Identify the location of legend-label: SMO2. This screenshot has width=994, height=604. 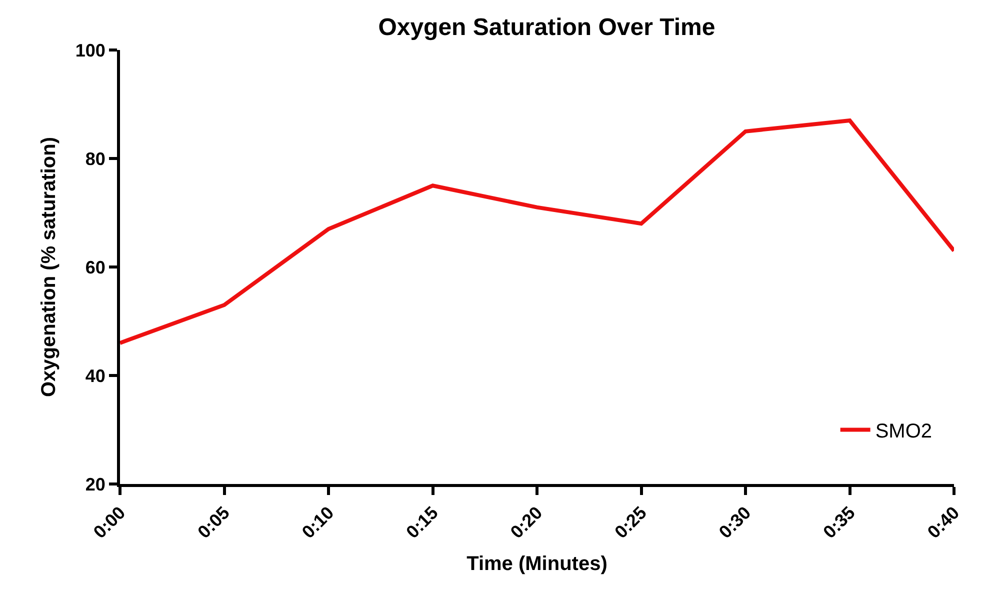
(903, 431).